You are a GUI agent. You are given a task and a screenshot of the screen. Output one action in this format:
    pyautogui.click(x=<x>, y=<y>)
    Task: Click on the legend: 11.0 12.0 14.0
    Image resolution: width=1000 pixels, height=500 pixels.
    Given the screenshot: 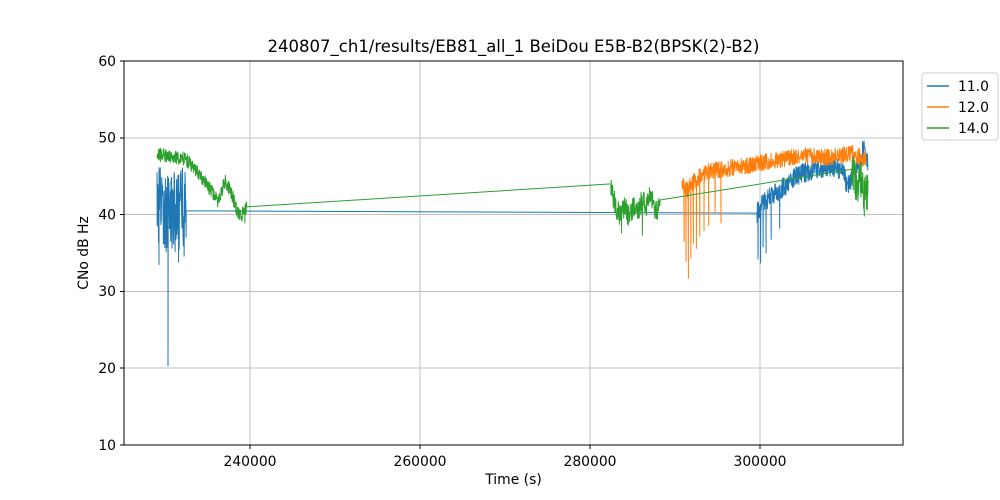 What is the action you would take?
    pyautogui.click(x=960, y=106)
    